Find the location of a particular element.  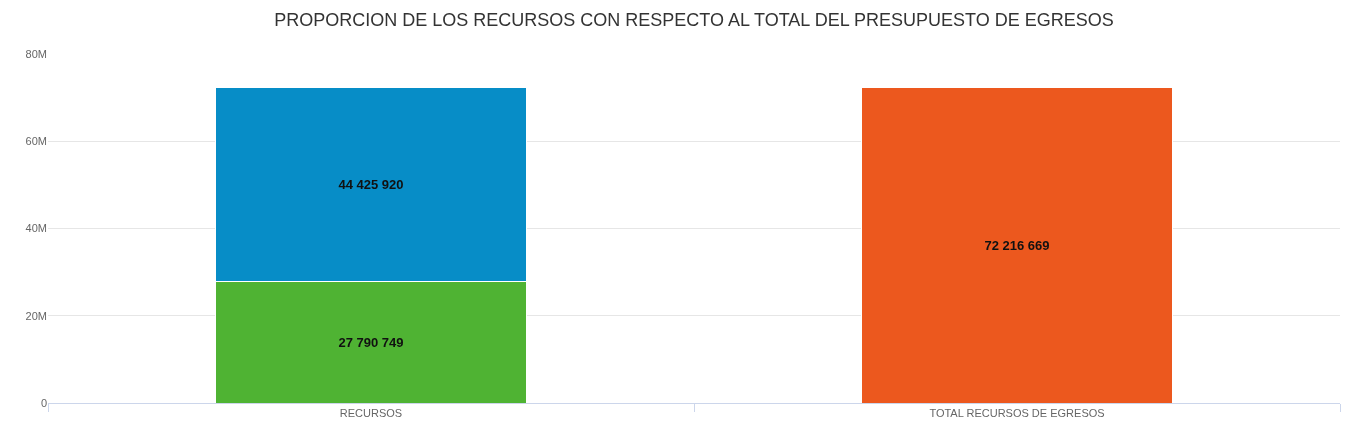

data-label: 72 216 669 is located at coordinates (1017, 245).